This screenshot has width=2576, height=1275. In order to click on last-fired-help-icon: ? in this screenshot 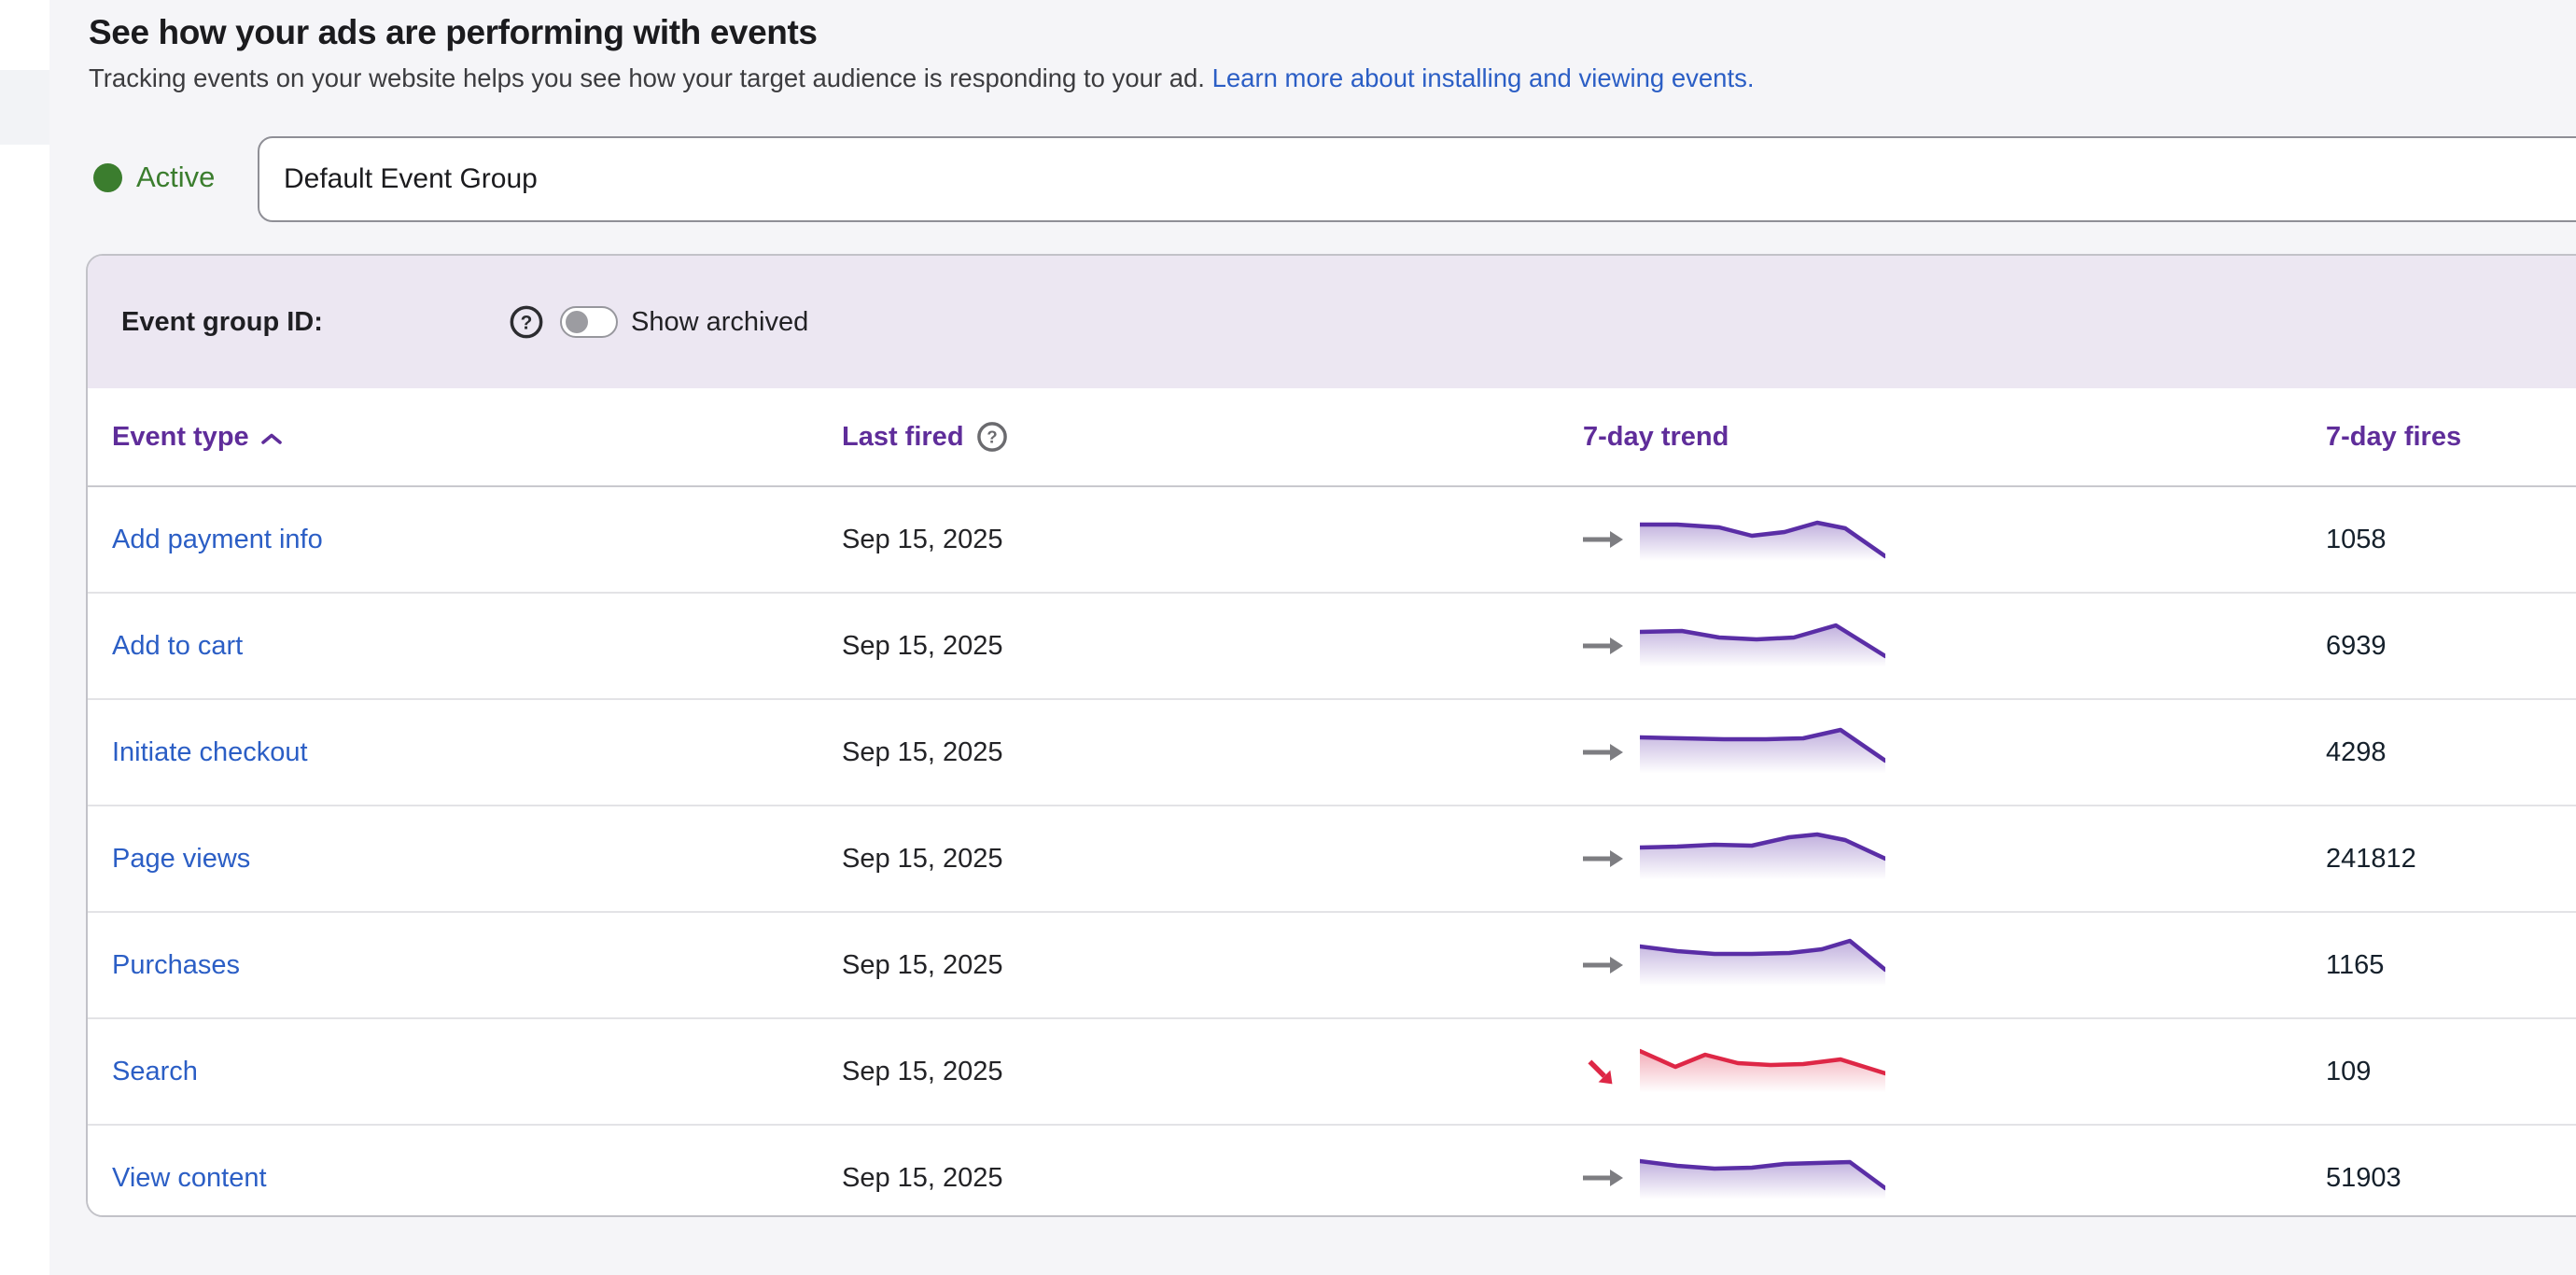, I will do `click(992, 437)`.